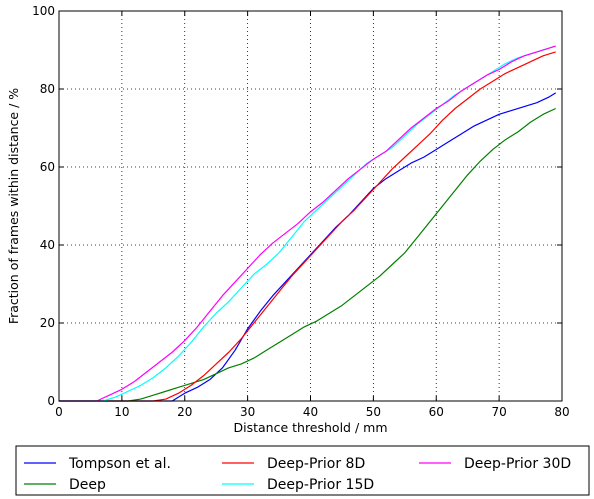 The width and height of the screenshot is (594, 499). What do you see at coordinates (47, 323) in the screenshot?
I see `y-tick-label: 20` at bounding box center [47, 323].